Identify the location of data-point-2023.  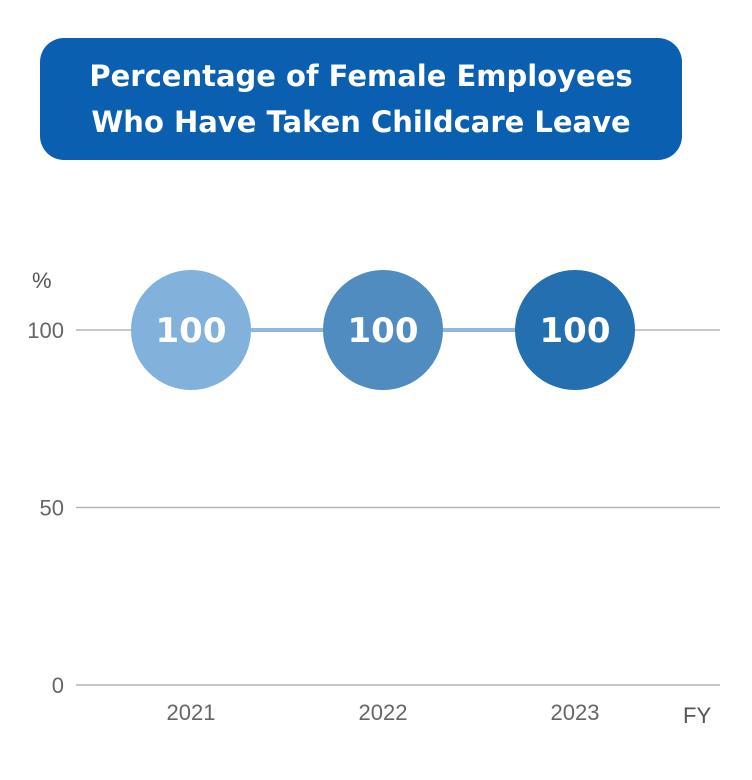
(575, 330).